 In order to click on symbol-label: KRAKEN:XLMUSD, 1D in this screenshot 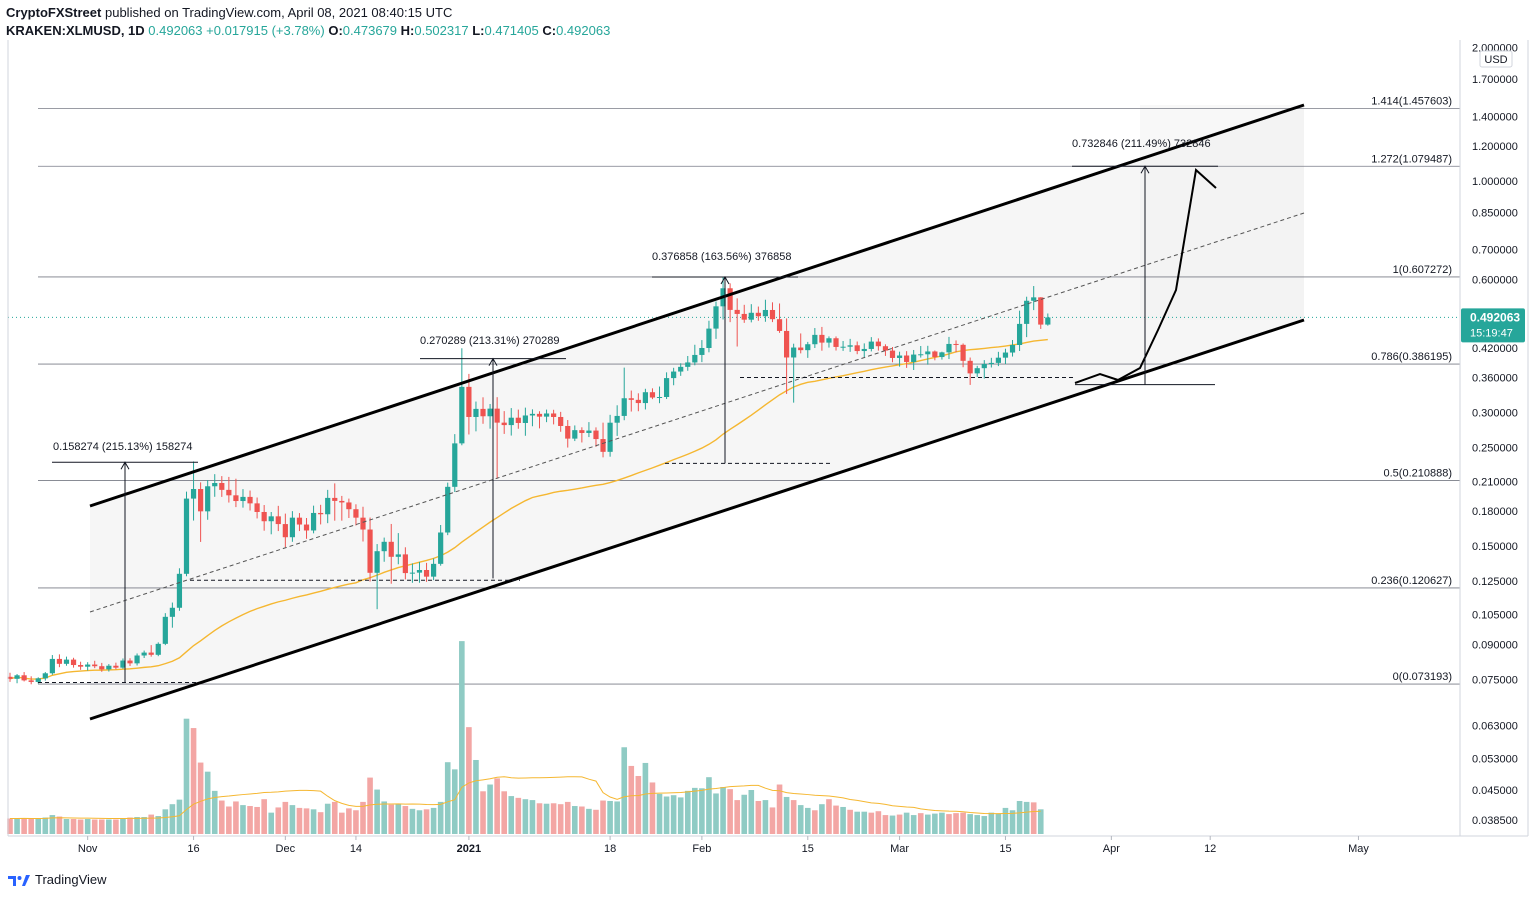, I will do `click(75, 30)`.